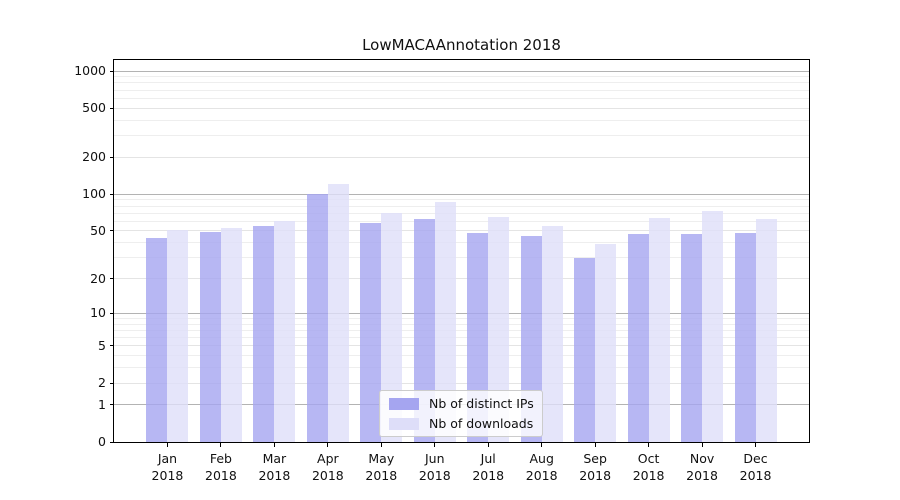 The height and width of the screenshot is (500, 900). Describe the element at coordinates (461, 413) in the screenshot. I see `legend: Nb of distinct IPs Nb of downloads` at that location.